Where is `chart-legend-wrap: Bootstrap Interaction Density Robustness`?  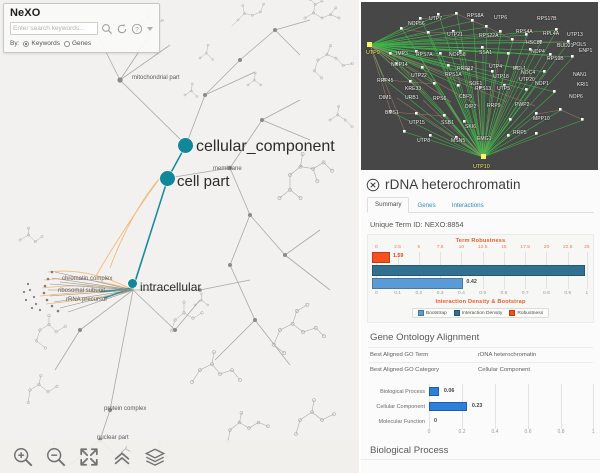 chart-legend-wrap: Bootstrap Interaction Density Robustness is located at coordinates (480, 313).